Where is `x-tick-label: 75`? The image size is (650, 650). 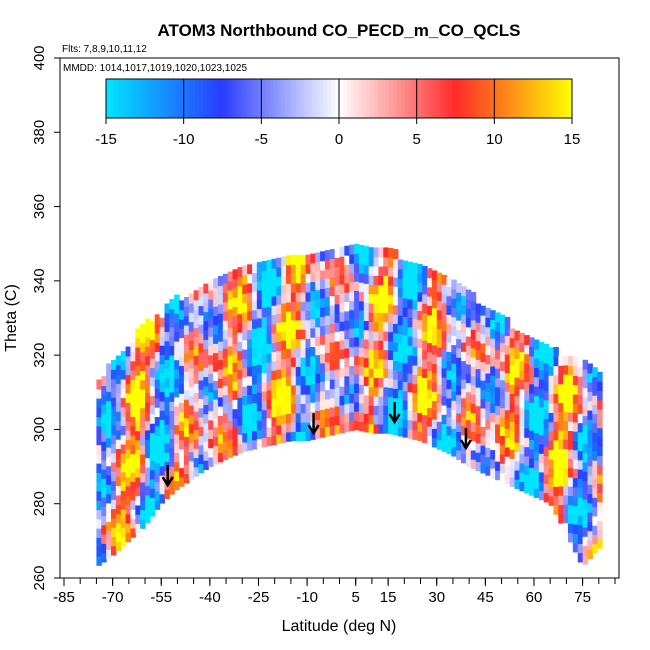
x-tick-label: 75 is located at coordinates (582, 597).